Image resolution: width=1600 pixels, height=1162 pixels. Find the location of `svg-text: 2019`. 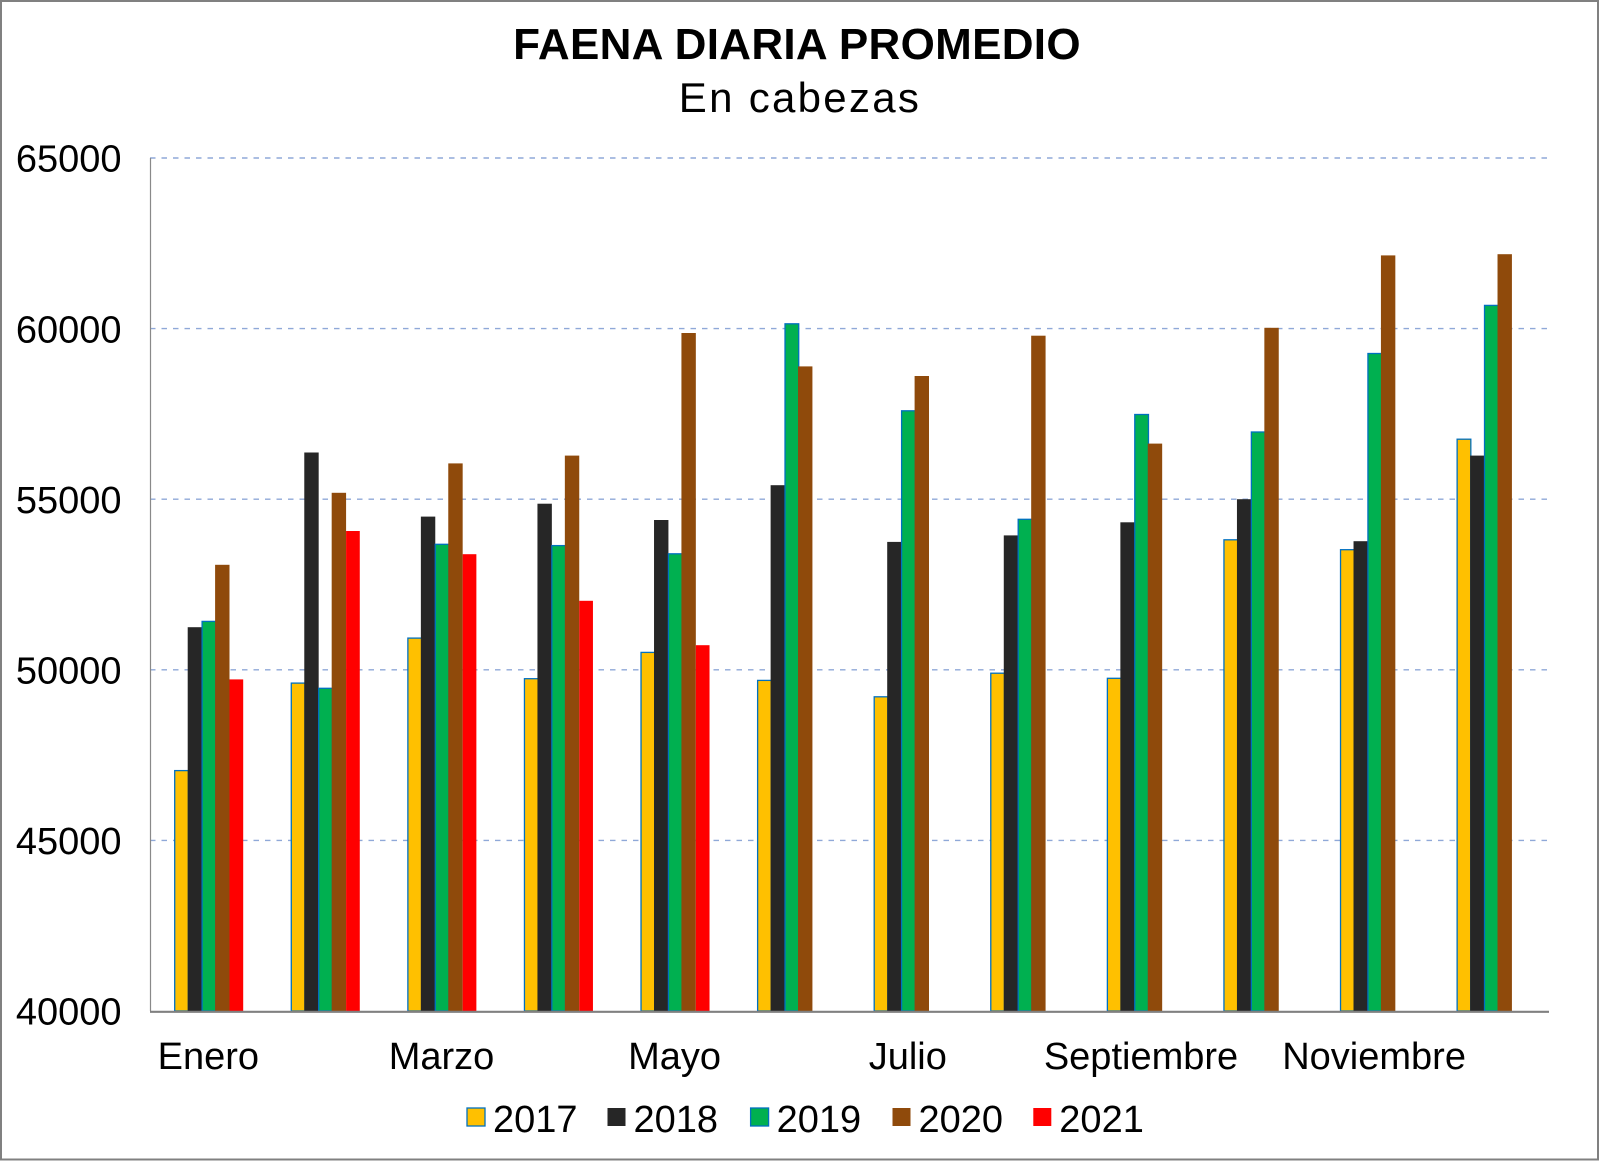

svg-text: 2019 is located at coordinates (819, 1120).